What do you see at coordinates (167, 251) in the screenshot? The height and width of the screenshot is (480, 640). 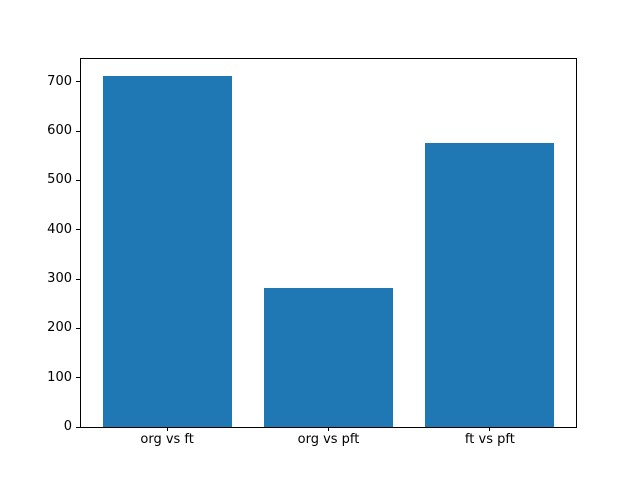 I see `bar-org-vs-ft` at bounding box center [167, 251].